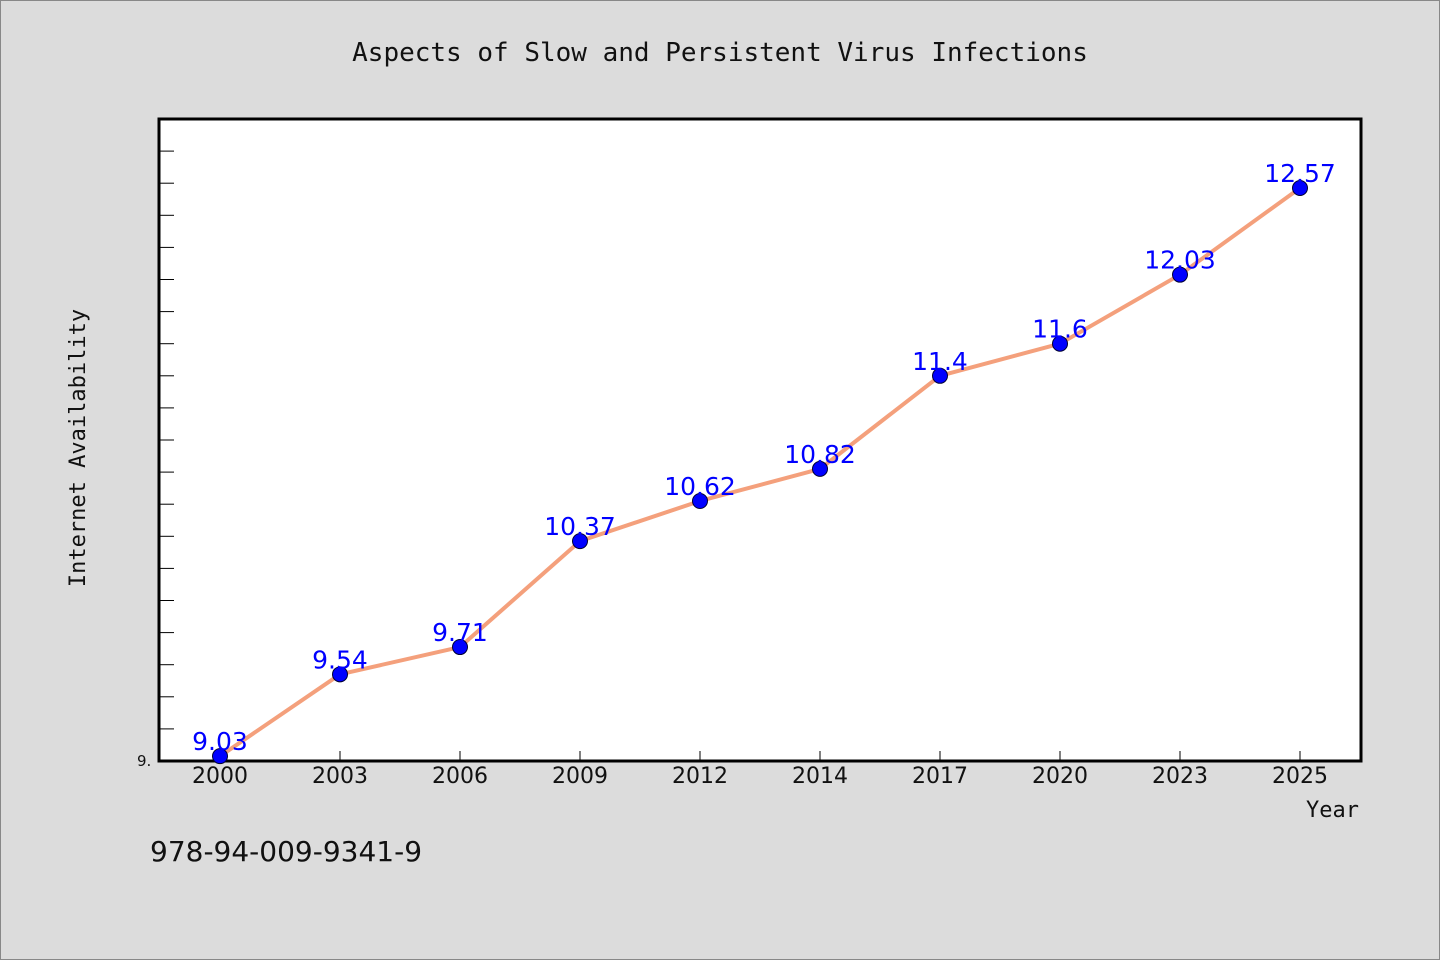 The image size is (1440, 960). Describe the element at coordinates (166, 440) in the screenshot. I see `y-axis-ticks` at that location.